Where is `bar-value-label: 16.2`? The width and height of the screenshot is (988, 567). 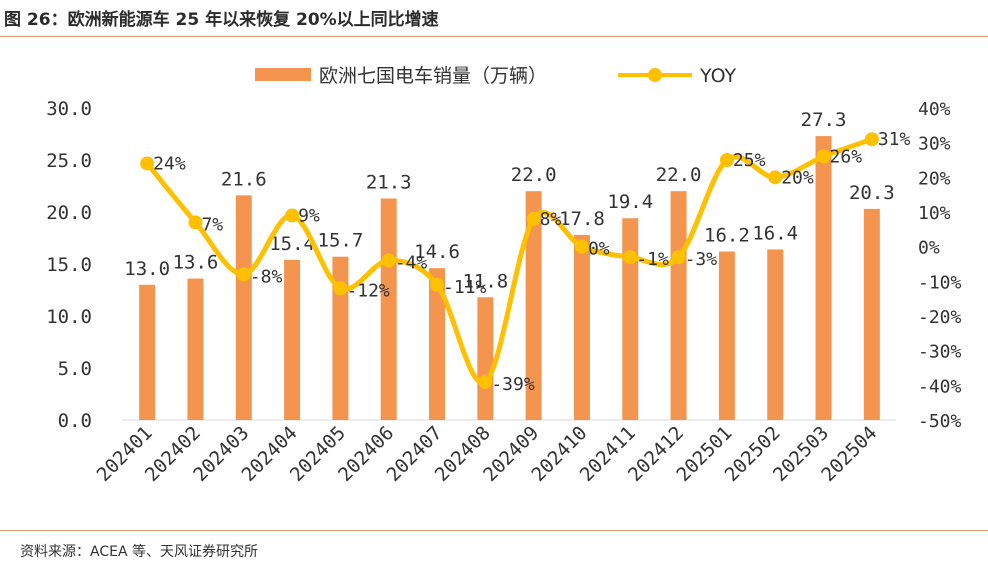 bar-value-label: 16.2 is located at coordinates (727, 236).